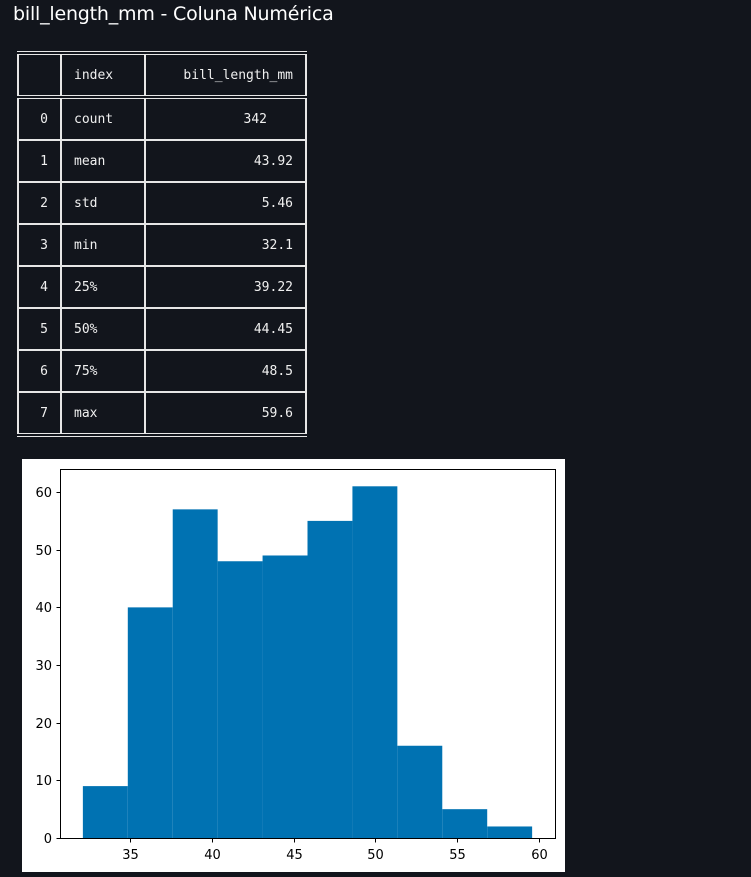 This screenshot has width=751, height=877. Describe the element at coordinates (103, 118) in the screenshot. I see `index-cell: count` at that location.